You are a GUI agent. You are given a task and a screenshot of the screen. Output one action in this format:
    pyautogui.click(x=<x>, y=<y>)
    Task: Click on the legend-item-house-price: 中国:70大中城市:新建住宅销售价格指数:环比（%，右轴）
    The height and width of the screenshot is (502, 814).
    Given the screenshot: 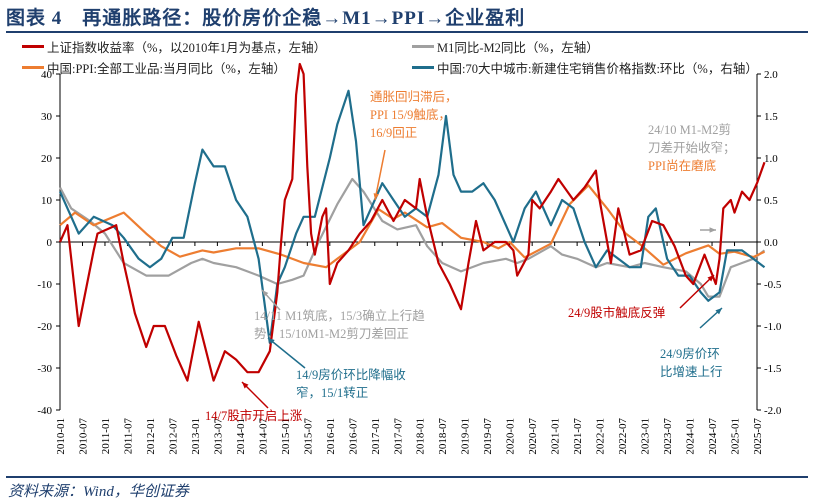 What is the action you would take?
    pyautogui.click(x=585, y=67)
    